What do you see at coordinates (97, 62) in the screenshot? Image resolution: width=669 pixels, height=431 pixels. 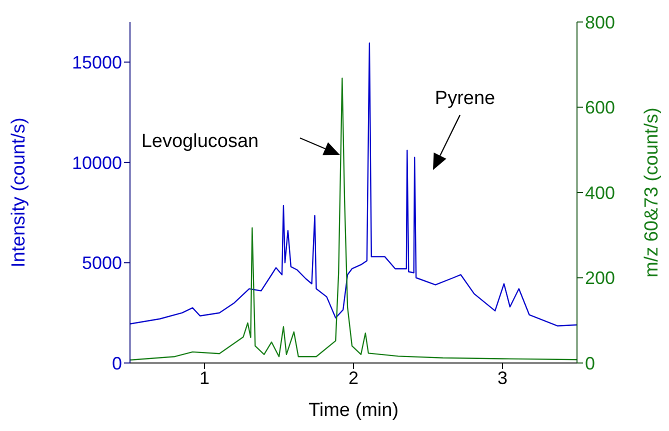 I see `y-tick-label: 15000` at bounding box center [97, 62].